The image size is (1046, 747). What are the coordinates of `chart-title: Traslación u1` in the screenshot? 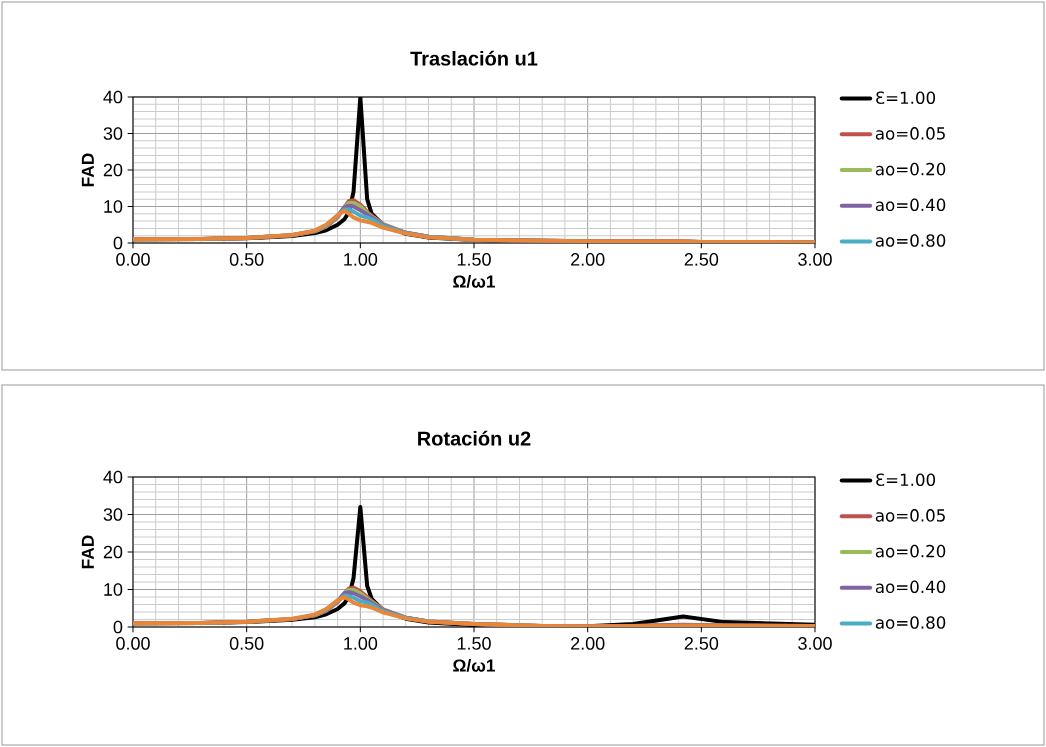 It's located at (474, 58).